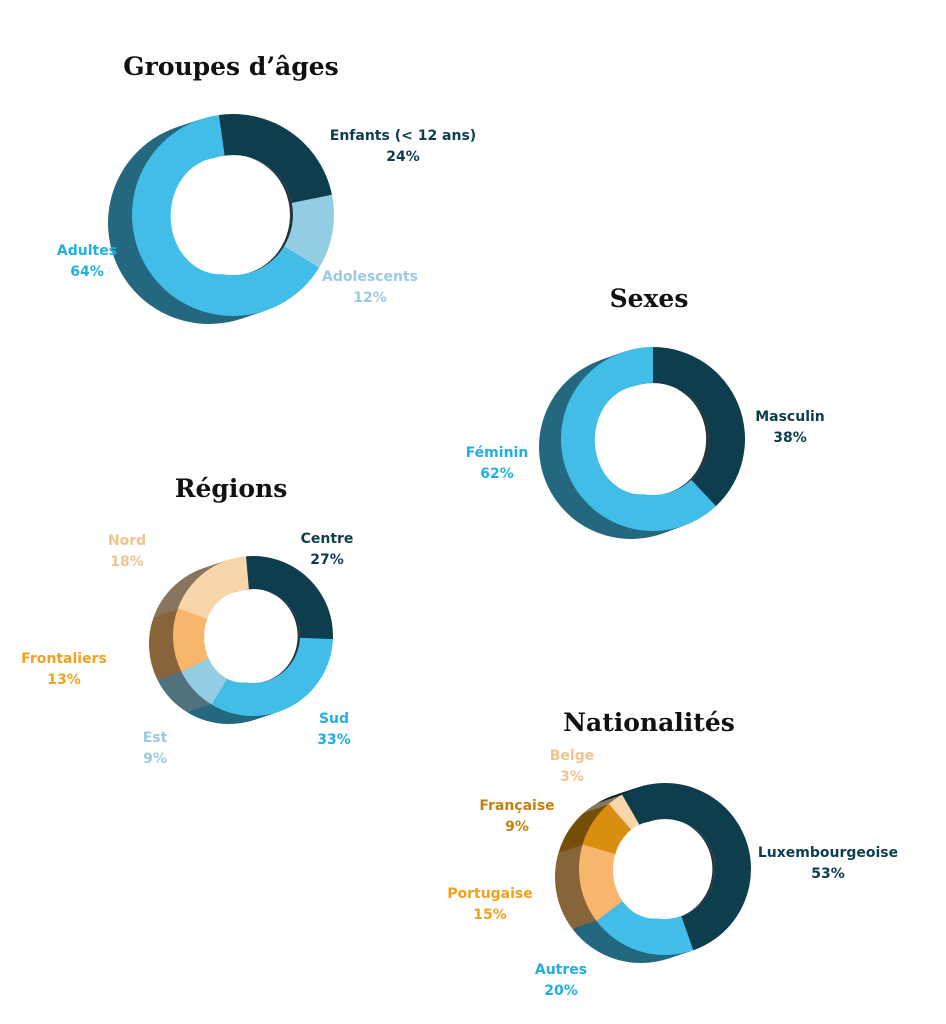 The height and width of the screenshot is (1024, 946). What do you see at coordinates (828, 874) in the screenshot?
I see `slice-value-label: 53%` at bounding box center [828, 874].